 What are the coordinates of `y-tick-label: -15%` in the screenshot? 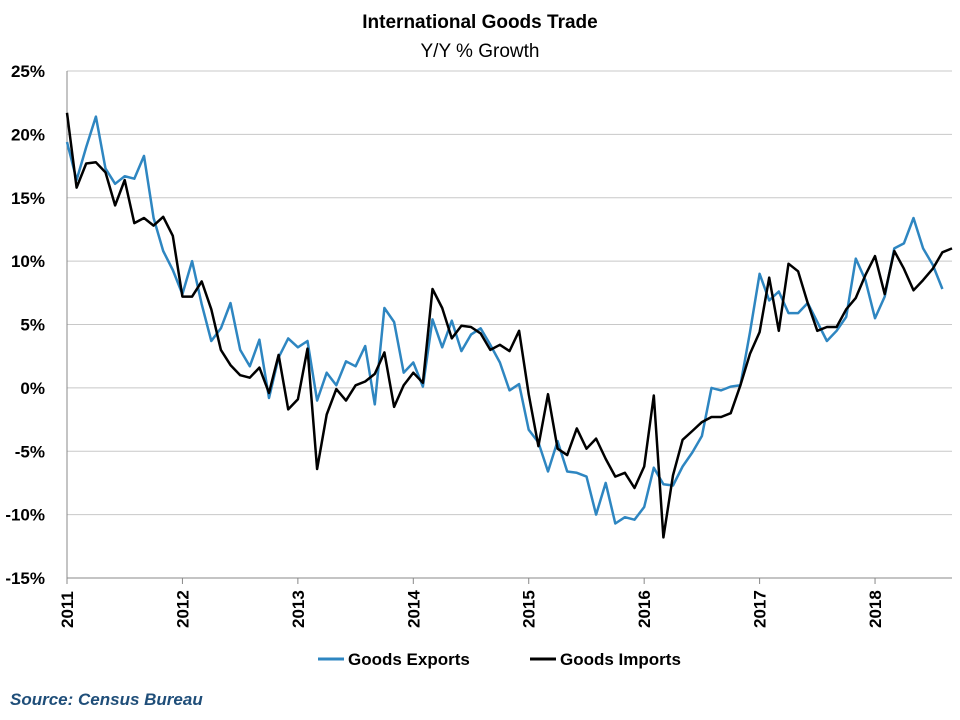 It's located at (25, 578).